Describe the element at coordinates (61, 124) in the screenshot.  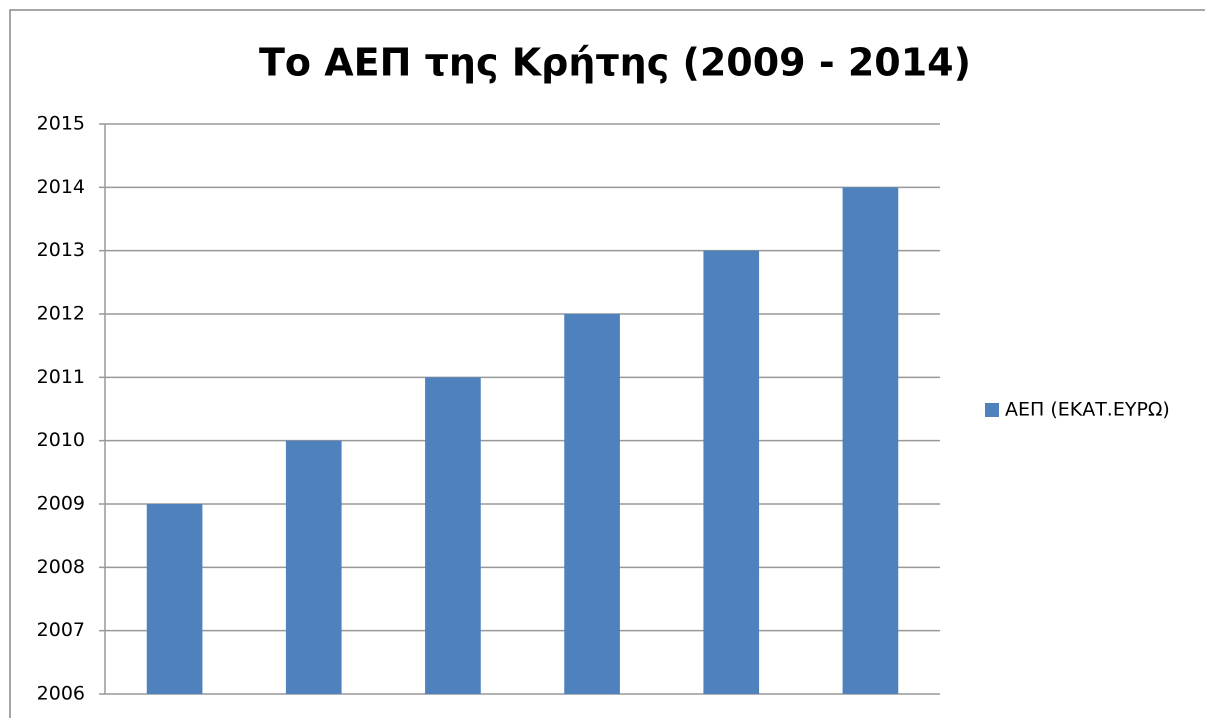
I see `y-tick-label: 2015` at that location.